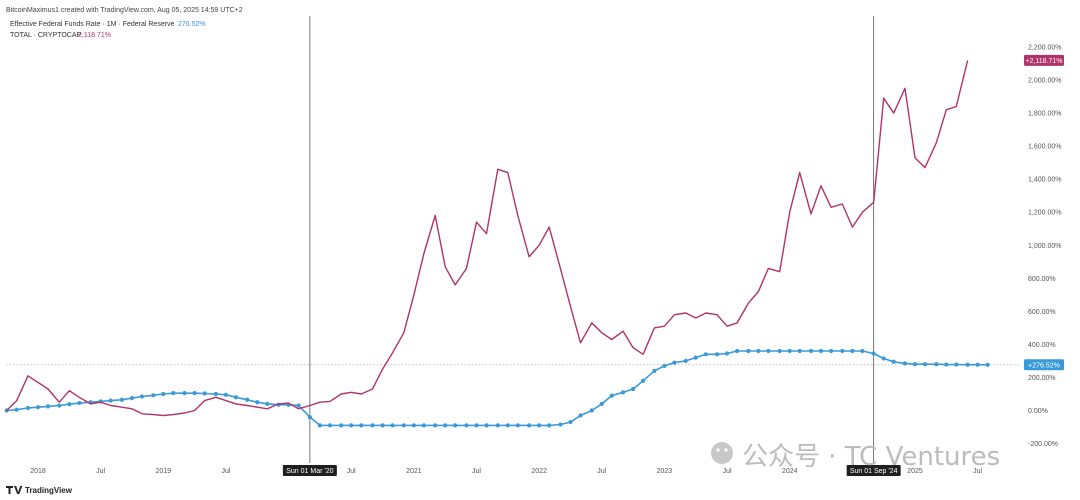  I want to click on y-tick-label: 200.00%, so click(1042, 378).